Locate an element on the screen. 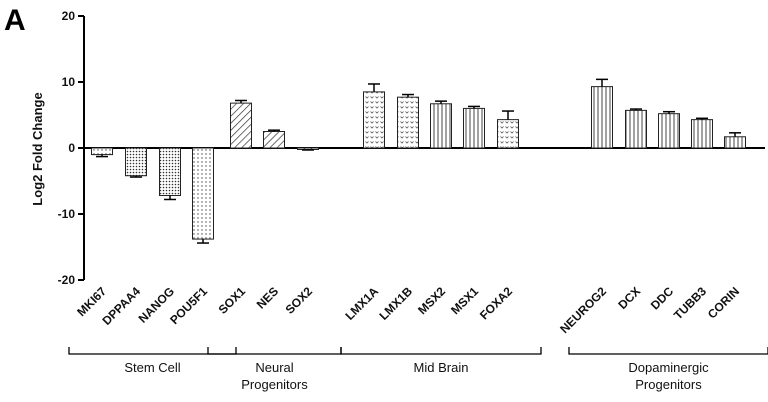 This screenshot has width=768, height=402. category-label-sox1: SOX1 is located at coordinates (232, 300).